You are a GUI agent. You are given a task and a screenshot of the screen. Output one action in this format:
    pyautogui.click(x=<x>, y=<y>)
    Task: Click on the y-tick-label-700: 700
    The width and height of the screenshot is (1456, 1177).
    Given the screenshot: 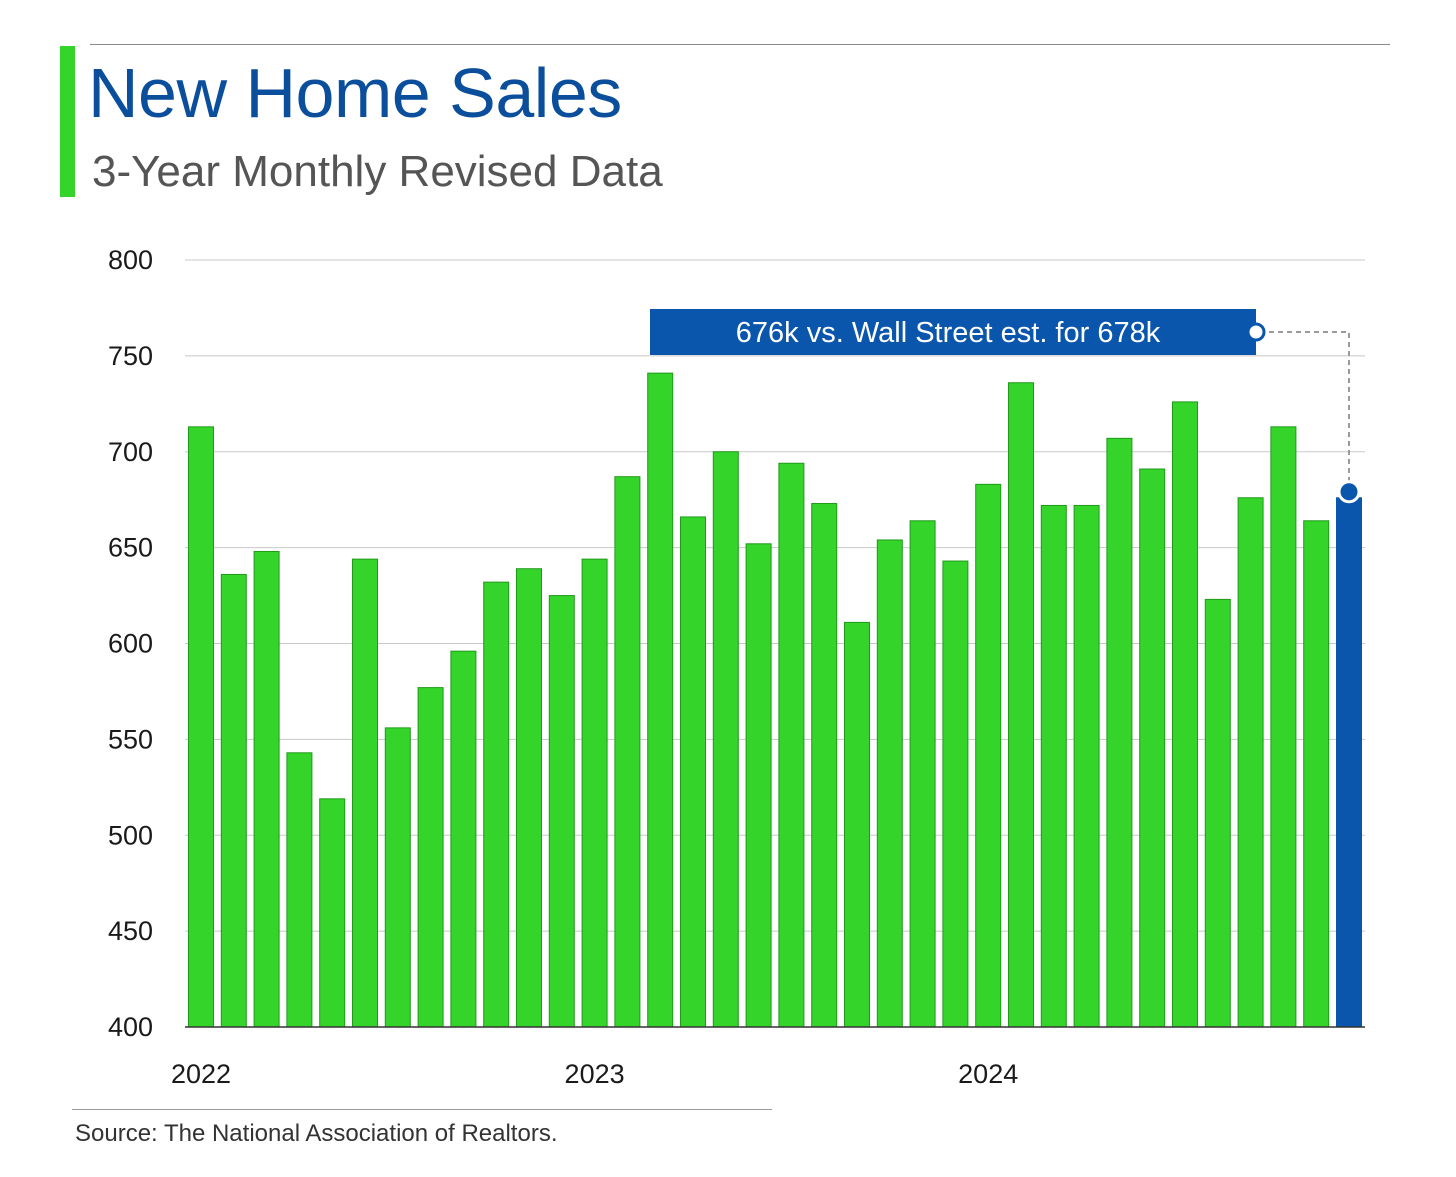 What is the action you would take?
    pyautogui.click(x=130, y=452)
    